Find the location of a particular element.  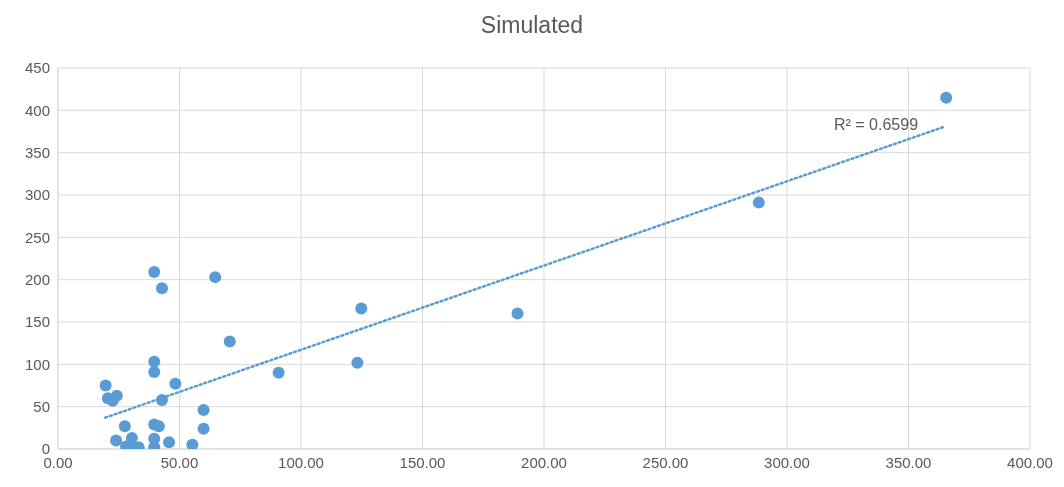

y-tick-label: 350 is located at coordinates (37, 152).